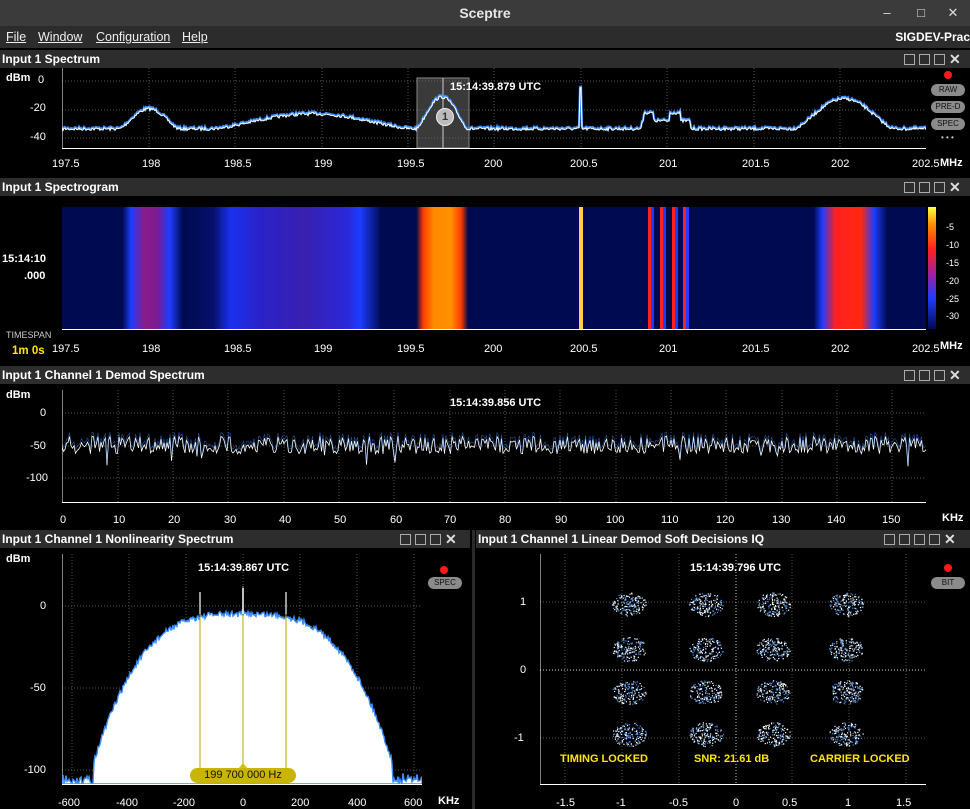 The height and width of the screenshot is (809, 970). I want to click on timespan-value: 1m 0s, so click(28, 351).